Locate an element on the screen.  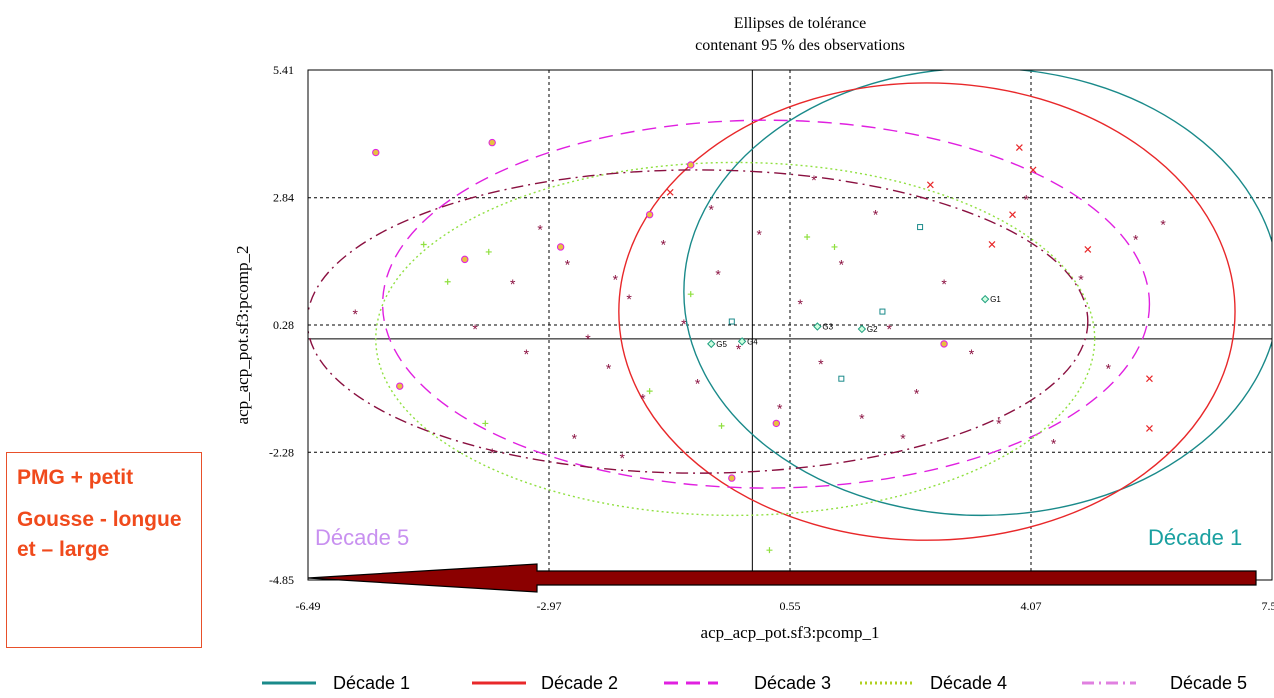
legend: Décade 1 Décade 2 Décade 3 Décade 4 Décade 5 is located at coordinates (754, 683).